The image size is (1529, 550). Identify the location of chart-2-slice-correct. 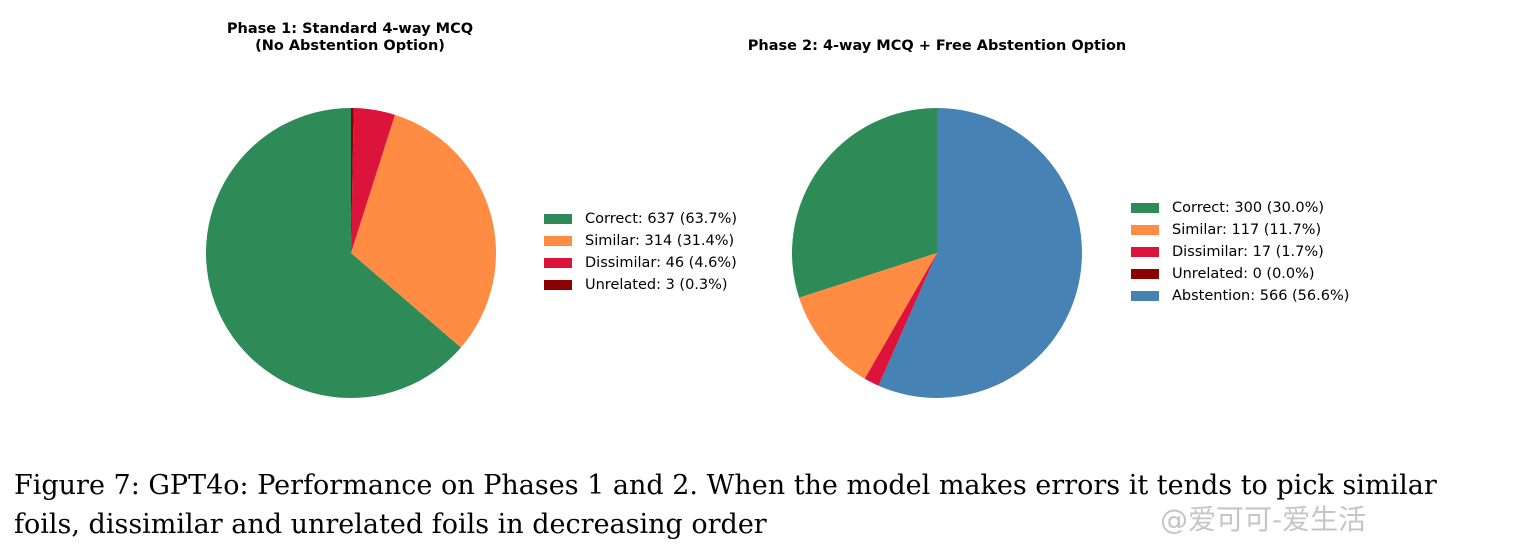
(864, 203).